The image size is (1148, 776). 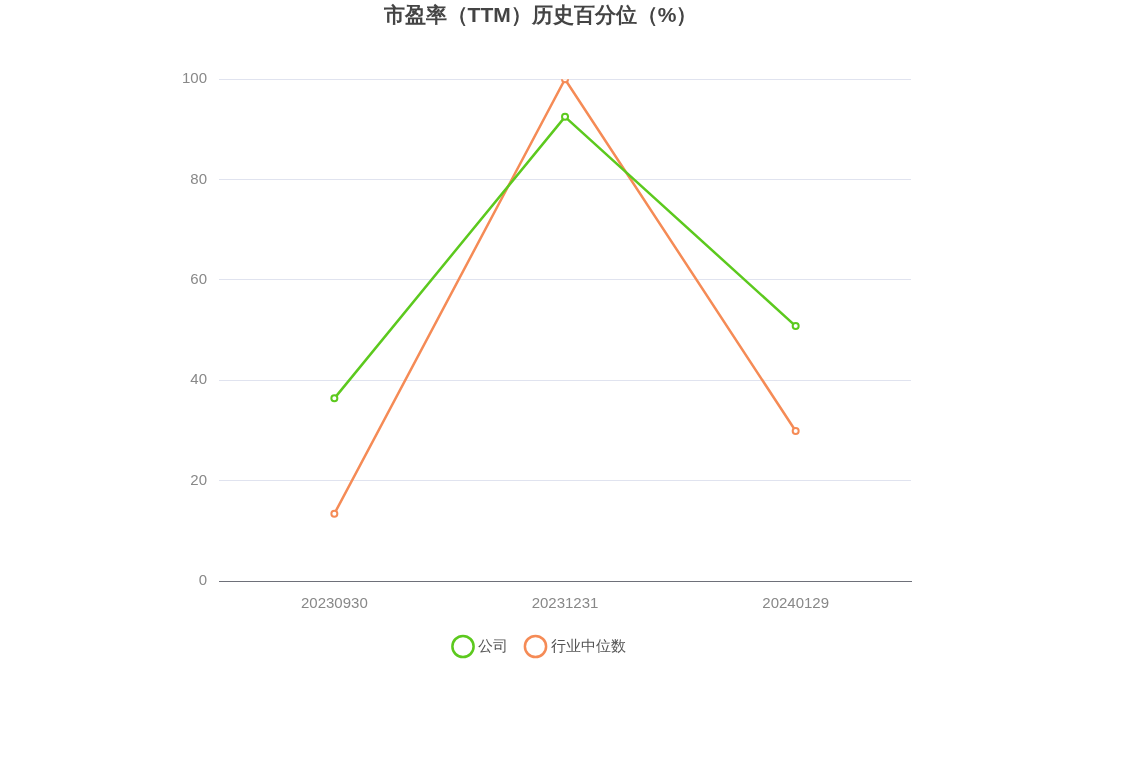 What do you see at coordinates (203, 580) in the screenshot?
I see `y-tick-label: 0` at bounding box center [203, 580].